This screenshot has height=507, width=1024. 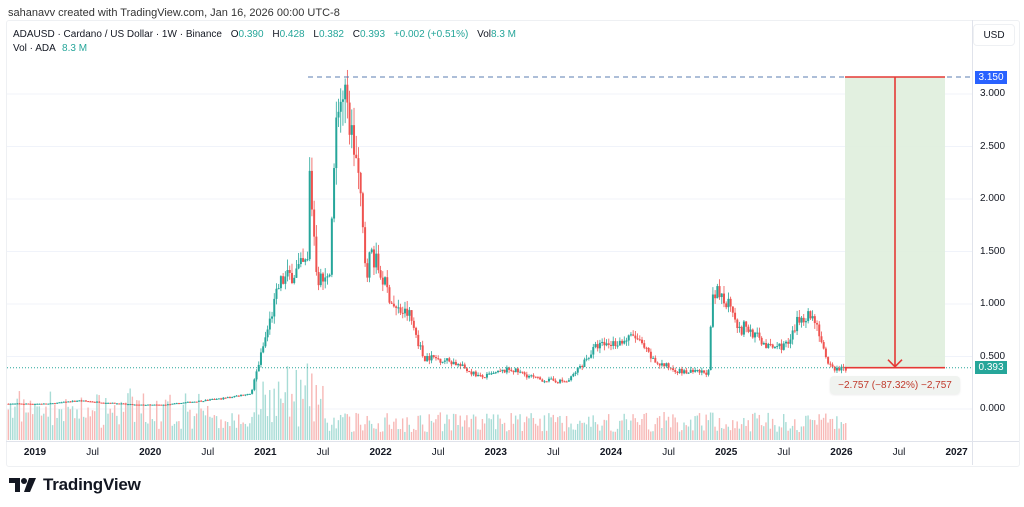 What do you see at coordinates (993, 356) in the screenshot?
I see `price-tick: 0.500` at bounding box center [993, 356].